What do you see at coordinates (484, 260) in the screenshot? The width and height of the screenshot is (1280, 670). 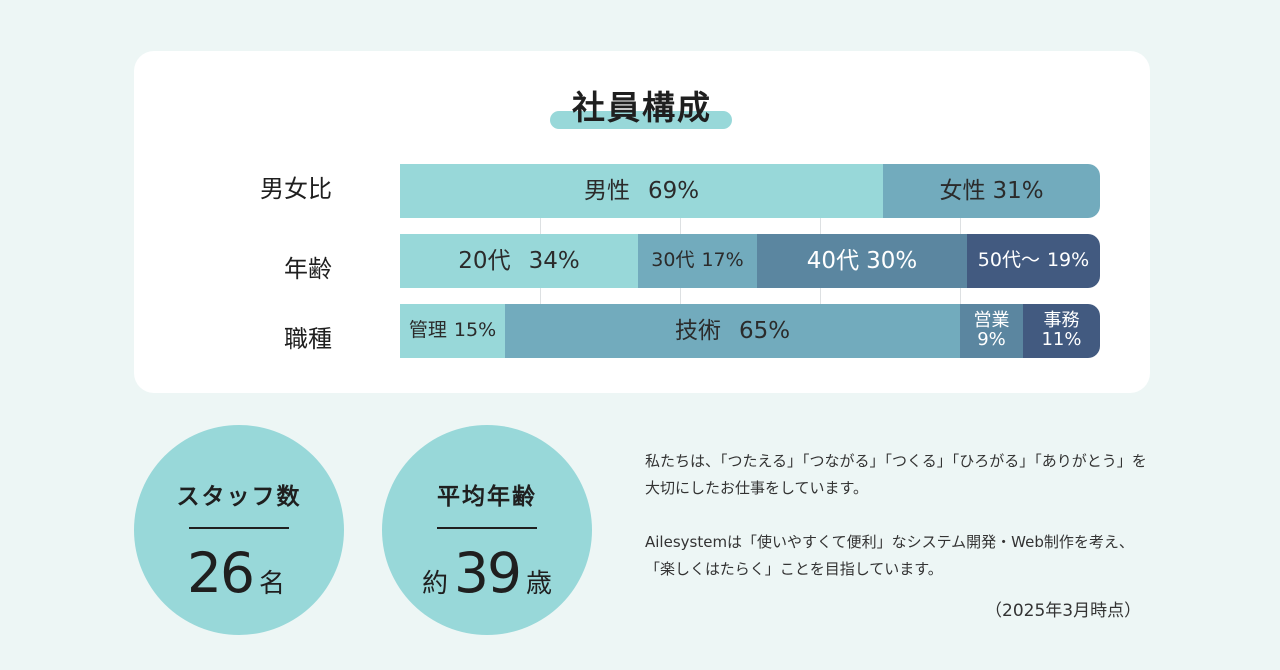 I see `segment-label: 20代` at bounding box center [484, 260].